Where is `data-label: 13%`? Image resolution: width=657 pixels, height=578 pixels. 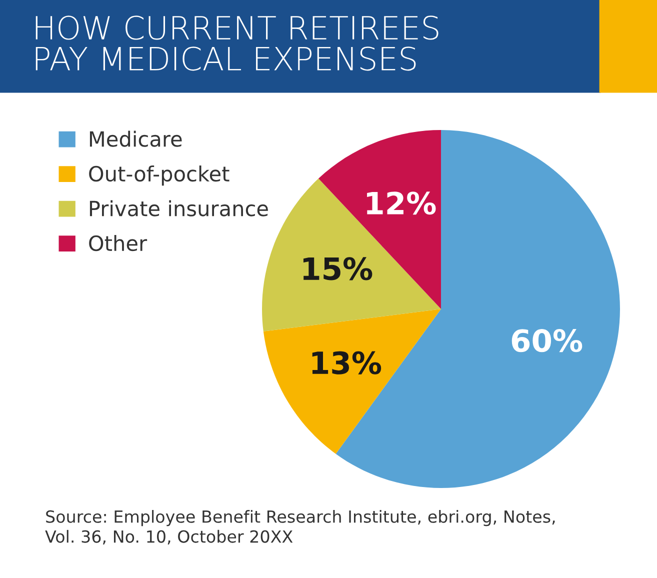 data-label: 13% is located at coordinates (347, 362).